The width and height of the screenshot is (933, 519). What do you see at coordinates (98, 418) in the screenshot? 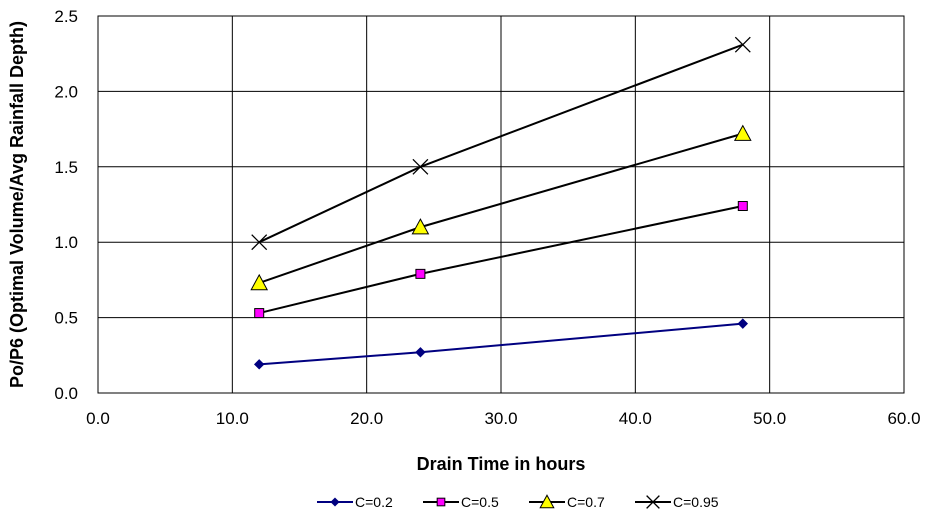
I see `x-tick-label: 0.0` at bounding box center [98, 418].